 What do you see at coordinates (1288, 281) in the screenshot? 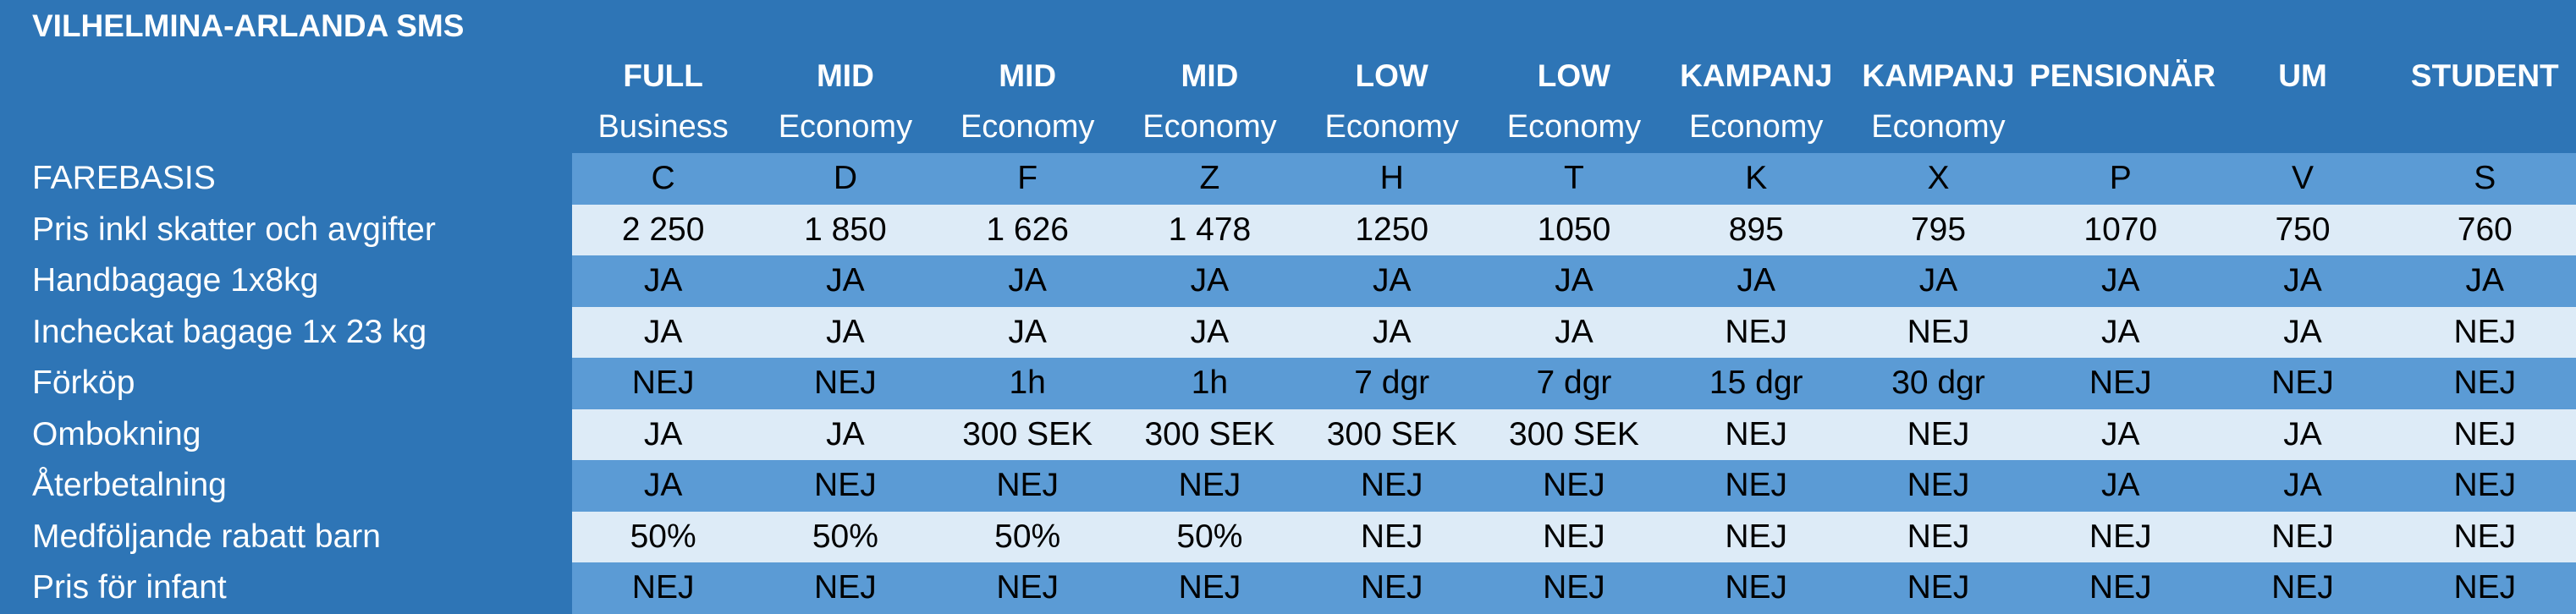
I see `table-row: Handbagage 1x8kg JA JA JA JA JA JA JA JA JA JA JA` at bounding box center [1288, 281].